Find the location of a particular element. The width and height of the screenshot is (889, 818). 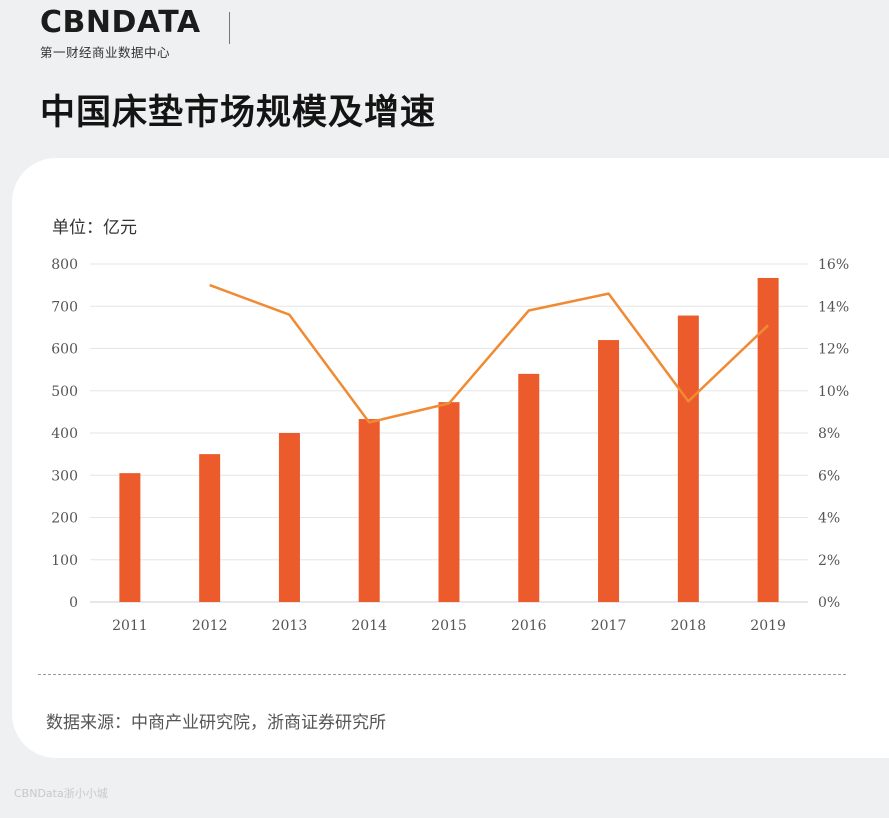

y-left-tick-label: 500 is located at coordinates (64, 392).